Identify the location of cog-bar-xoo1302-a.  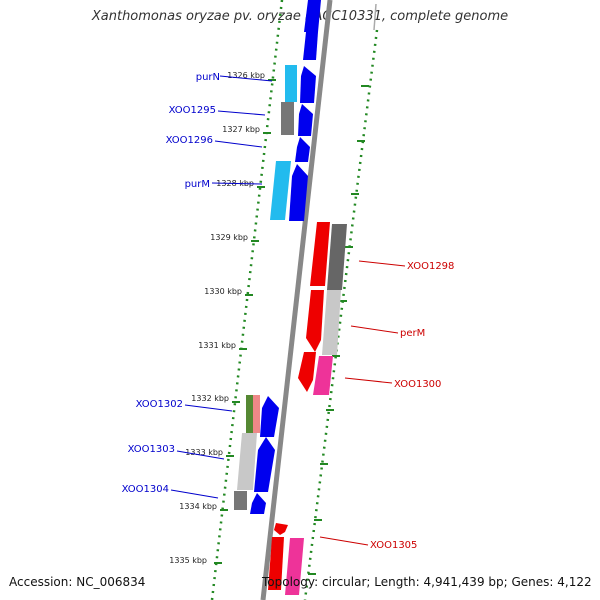
(250, 414).